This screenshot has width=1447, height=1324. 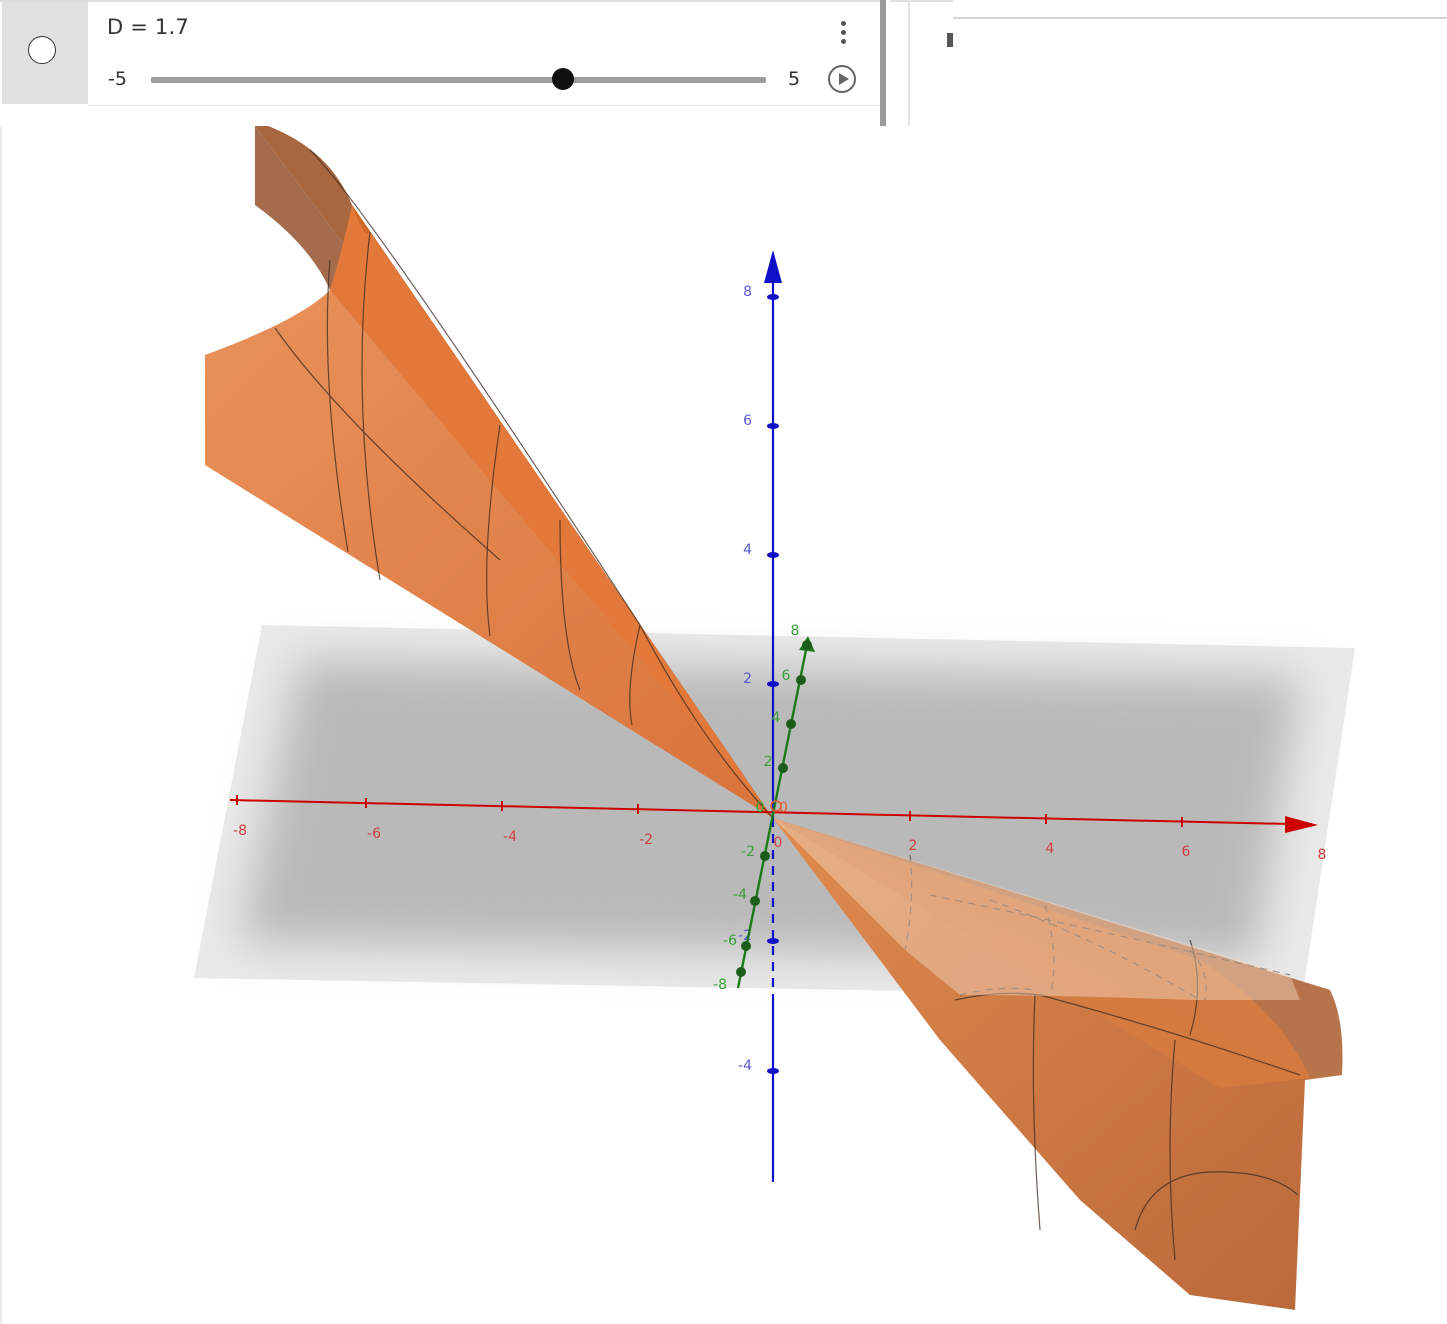 What do you see at coordinates (148, 27) in the screenshot?
I see `slider-expression: D = 1.7` at bounding box center [148, 27].